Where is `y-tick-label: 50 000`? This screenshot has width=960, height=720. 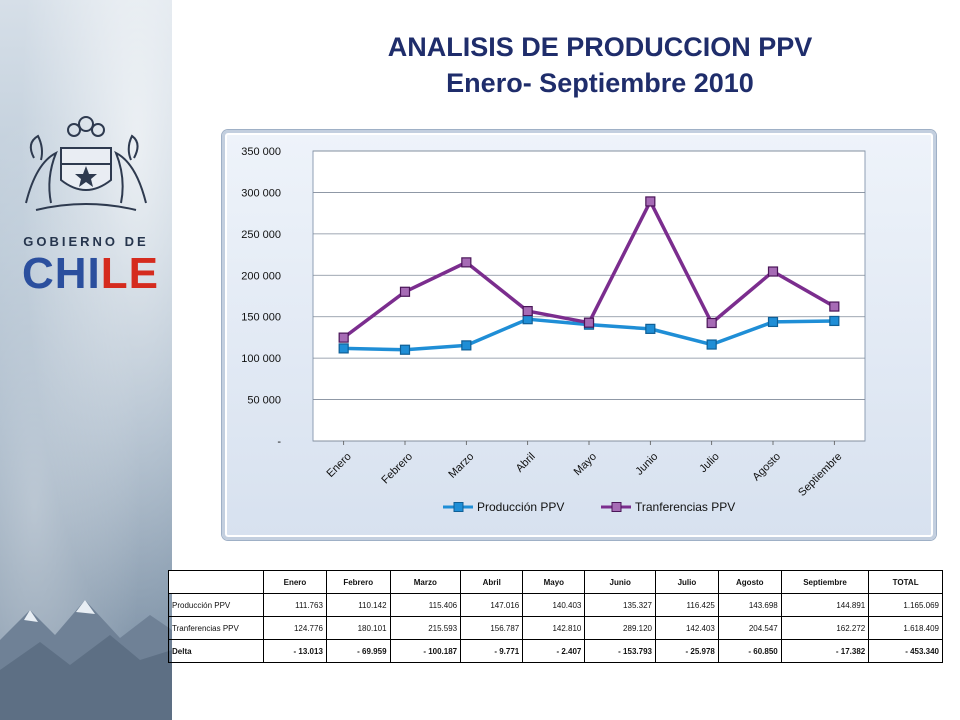
y-tick-label: 50 000 is located at coordinates (264, 401).